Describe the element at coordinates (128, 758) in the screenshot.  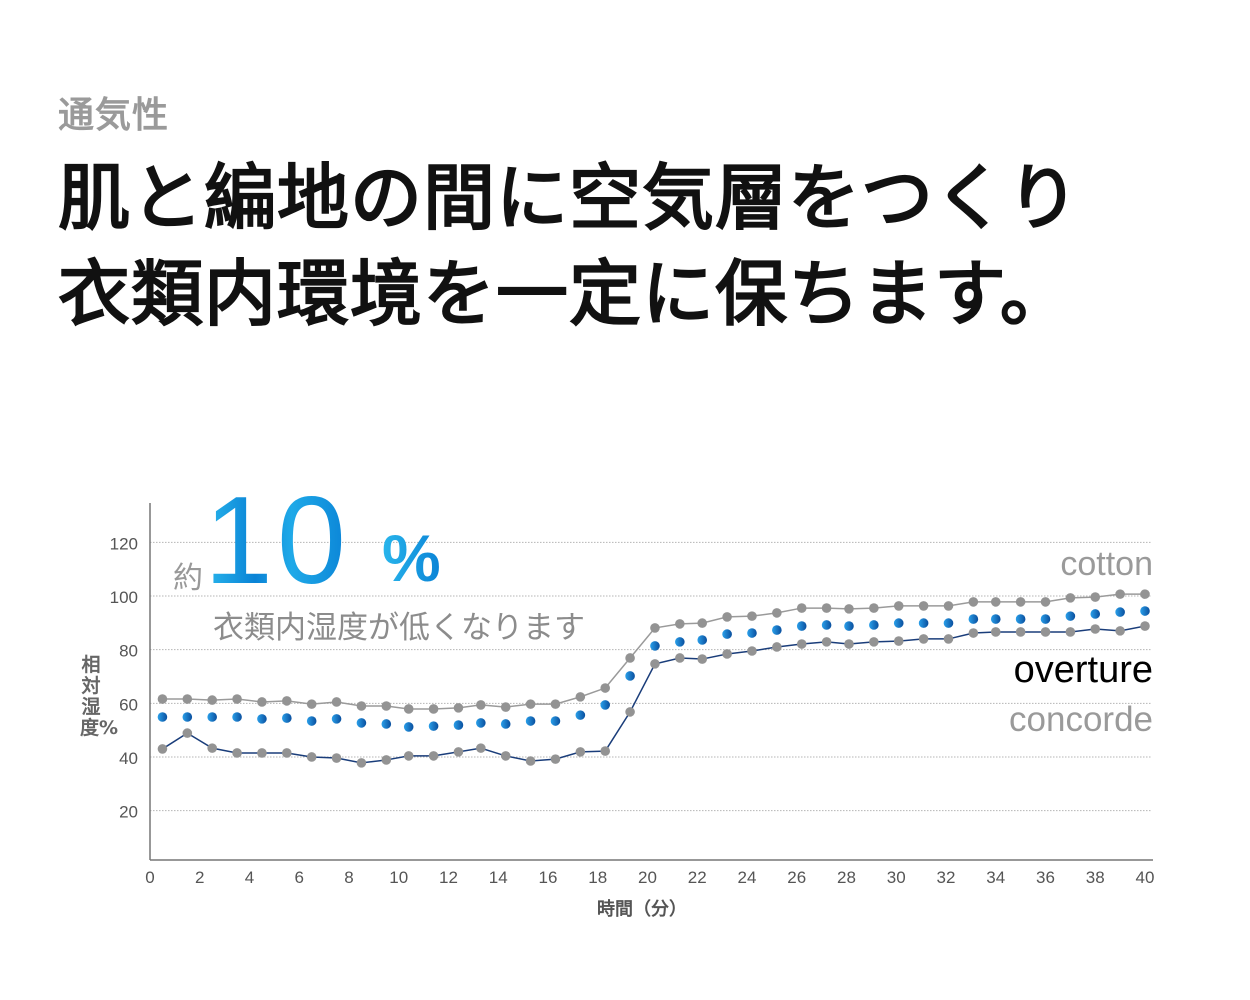
I see `y-tick-label: 40` at that location.